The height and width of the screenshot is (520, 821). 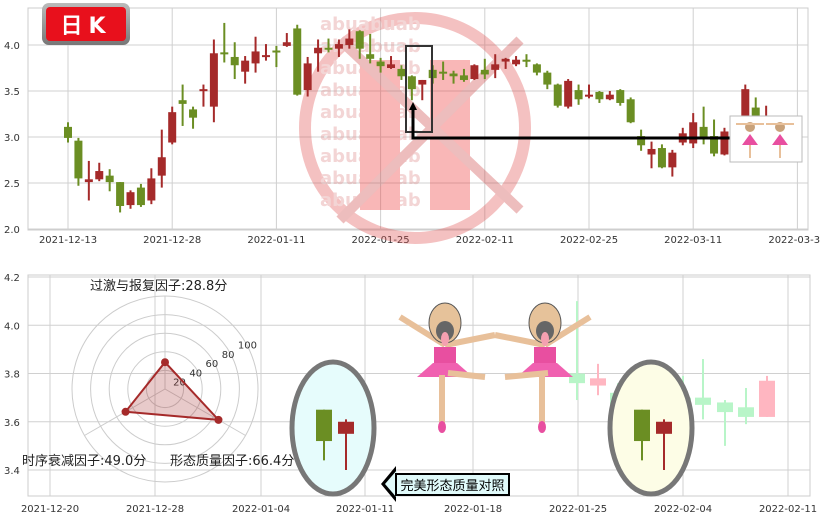 I want to click on x-tick-label: 2021-12-13, so click(x=68, y=240).